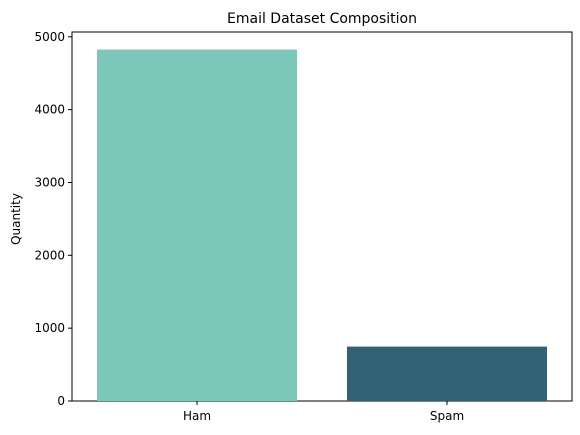 Image resolution: width=580 pixels, height=435 pixels. I want to click on x-axis: Ham Spam, so click(323, 412).